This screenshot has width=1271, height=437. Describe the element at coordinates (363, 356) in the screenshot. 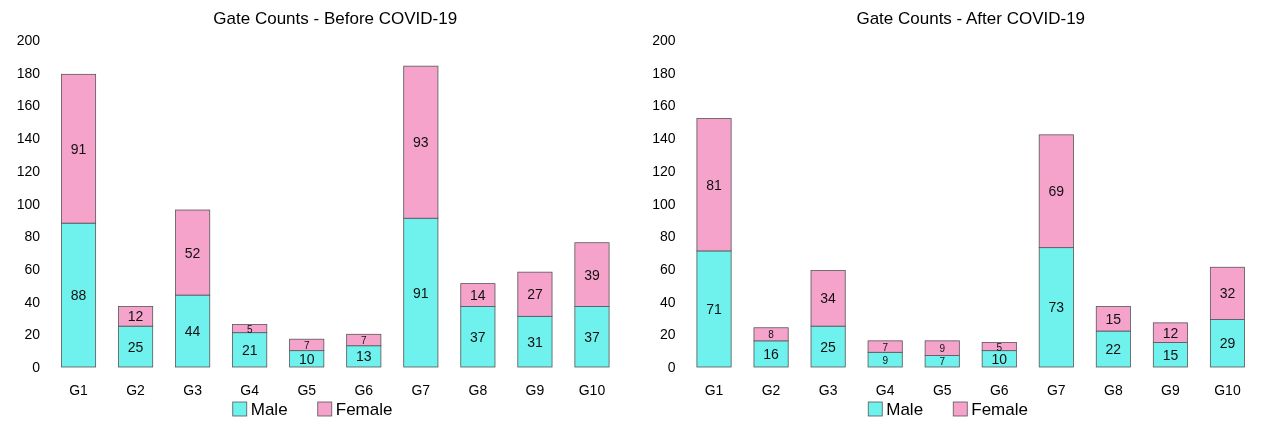

I see `data-label: 13` at that location.